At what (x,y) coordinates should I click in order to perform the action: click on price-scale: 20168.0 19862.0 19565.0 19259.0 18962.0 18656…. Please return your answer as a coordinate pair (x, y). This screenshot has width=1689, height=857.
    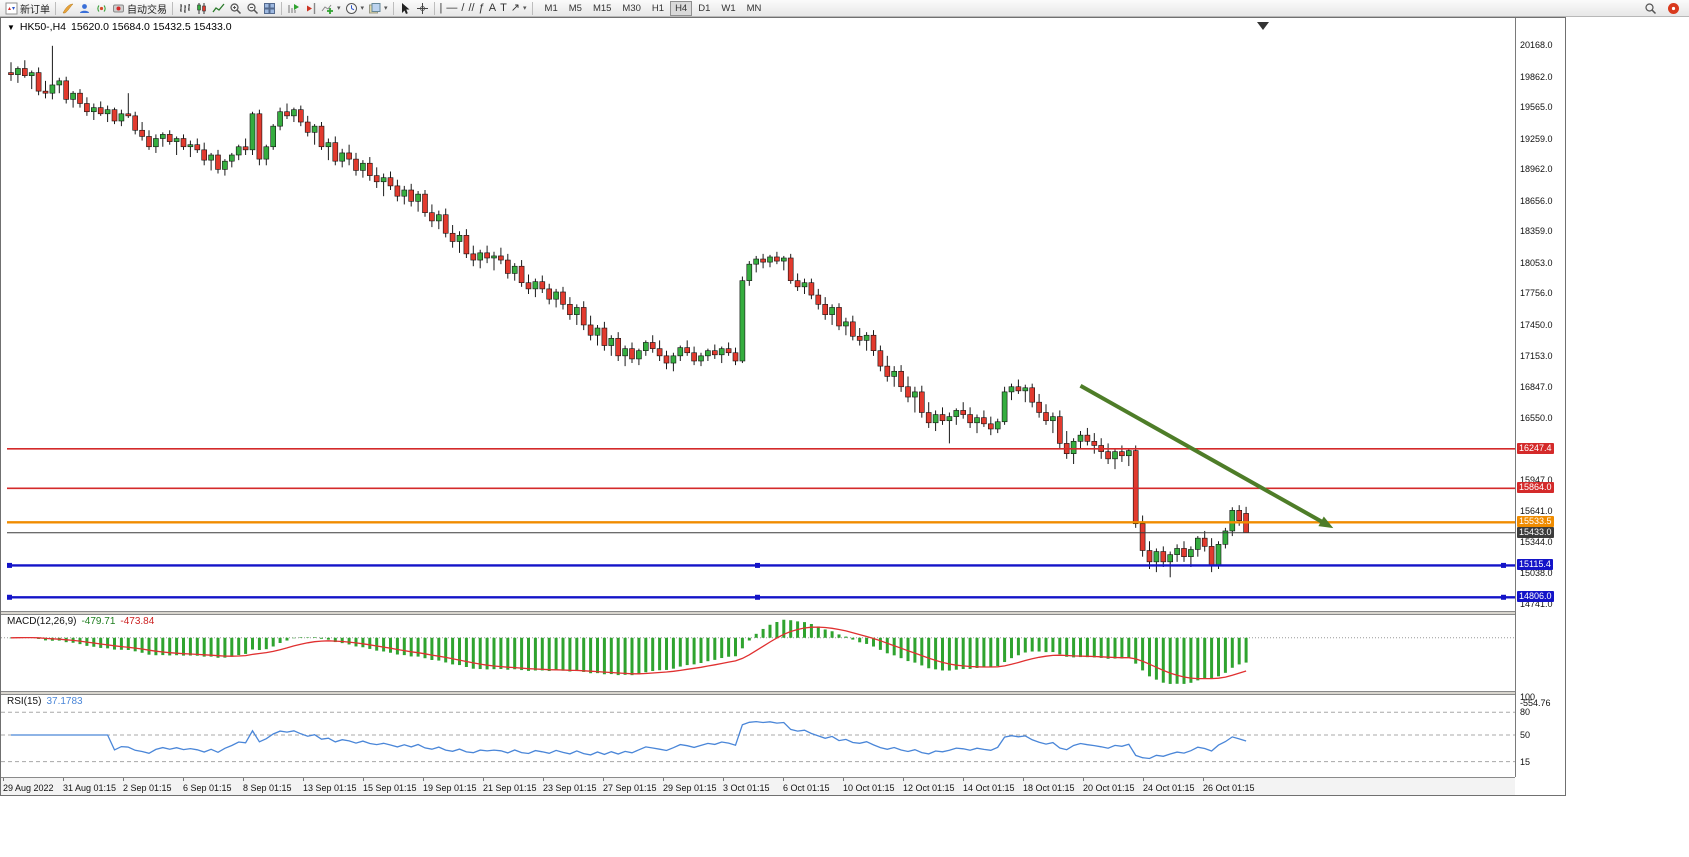
    Looking at the image, I should click on (1540, 397).